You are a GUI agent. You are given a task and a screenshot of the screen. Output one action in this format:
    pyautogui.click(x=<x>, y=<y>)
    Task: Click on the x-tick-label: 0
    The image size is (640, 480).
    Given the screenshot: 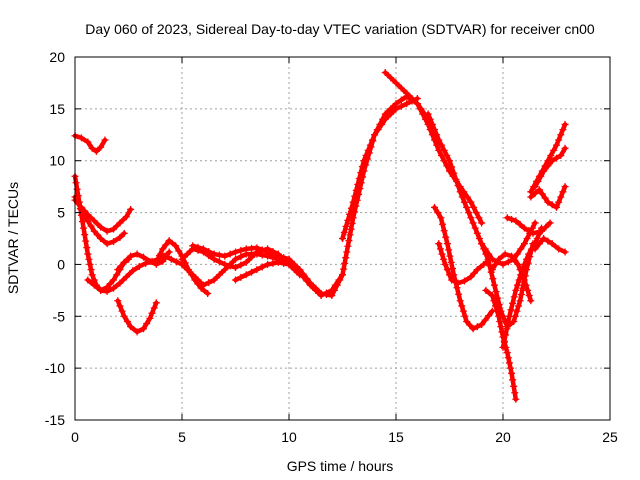 What is the action you would take?
    pyautogui.click(x=75, y=437)
    